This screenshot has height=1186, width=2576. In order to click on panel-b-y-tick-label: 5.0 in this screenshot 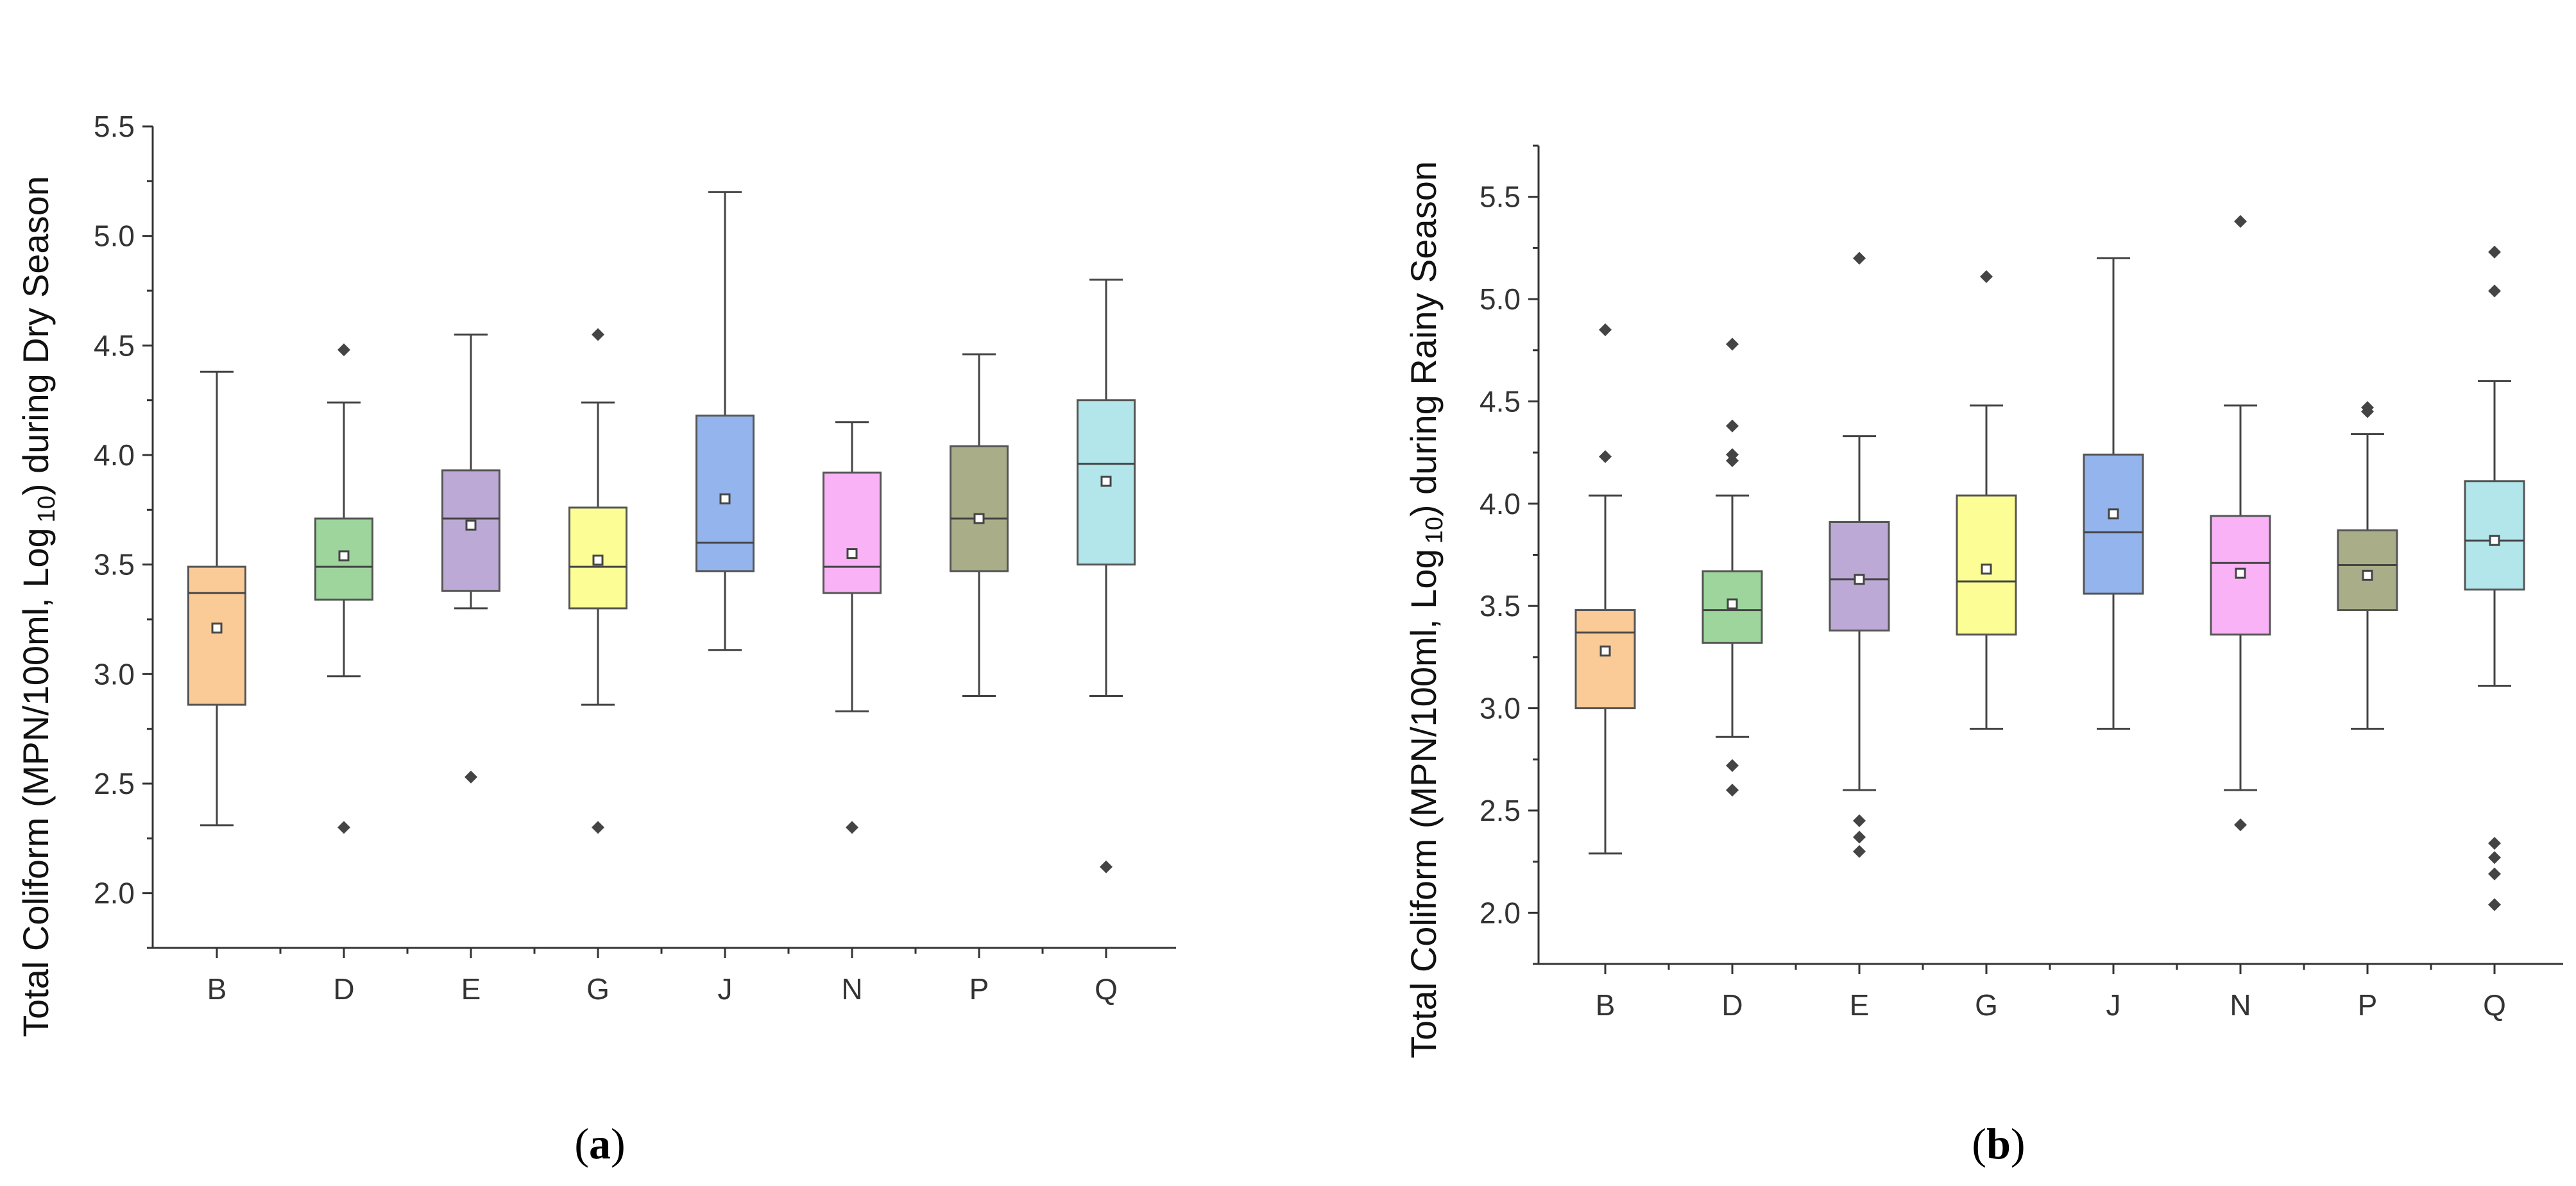, I will do `click(1500, 299)`.